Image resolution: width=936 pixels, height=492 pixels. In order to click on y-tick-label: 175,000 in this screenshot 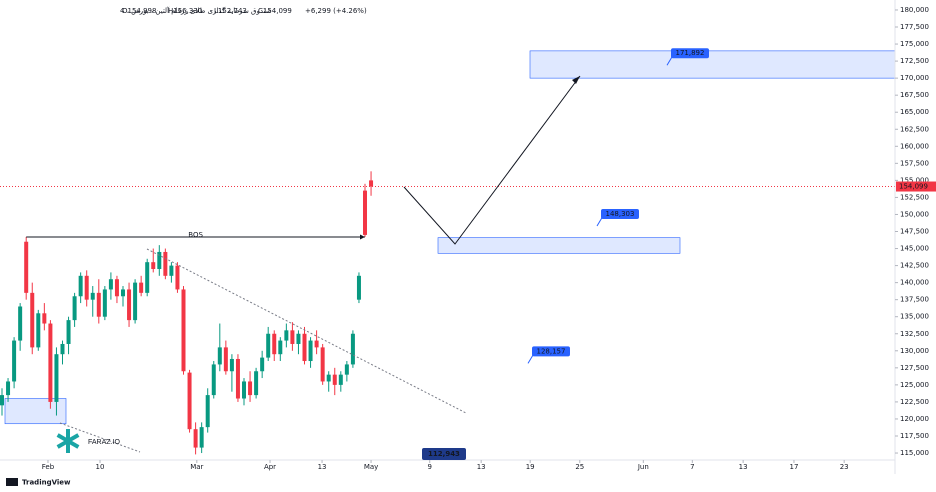, I will do `click(914, 44)`.